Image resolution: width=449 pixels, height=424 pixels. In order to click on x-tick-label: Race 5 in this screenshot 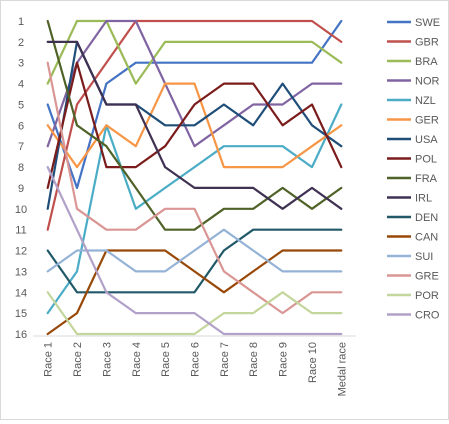, I will do `click(166, 359)`.